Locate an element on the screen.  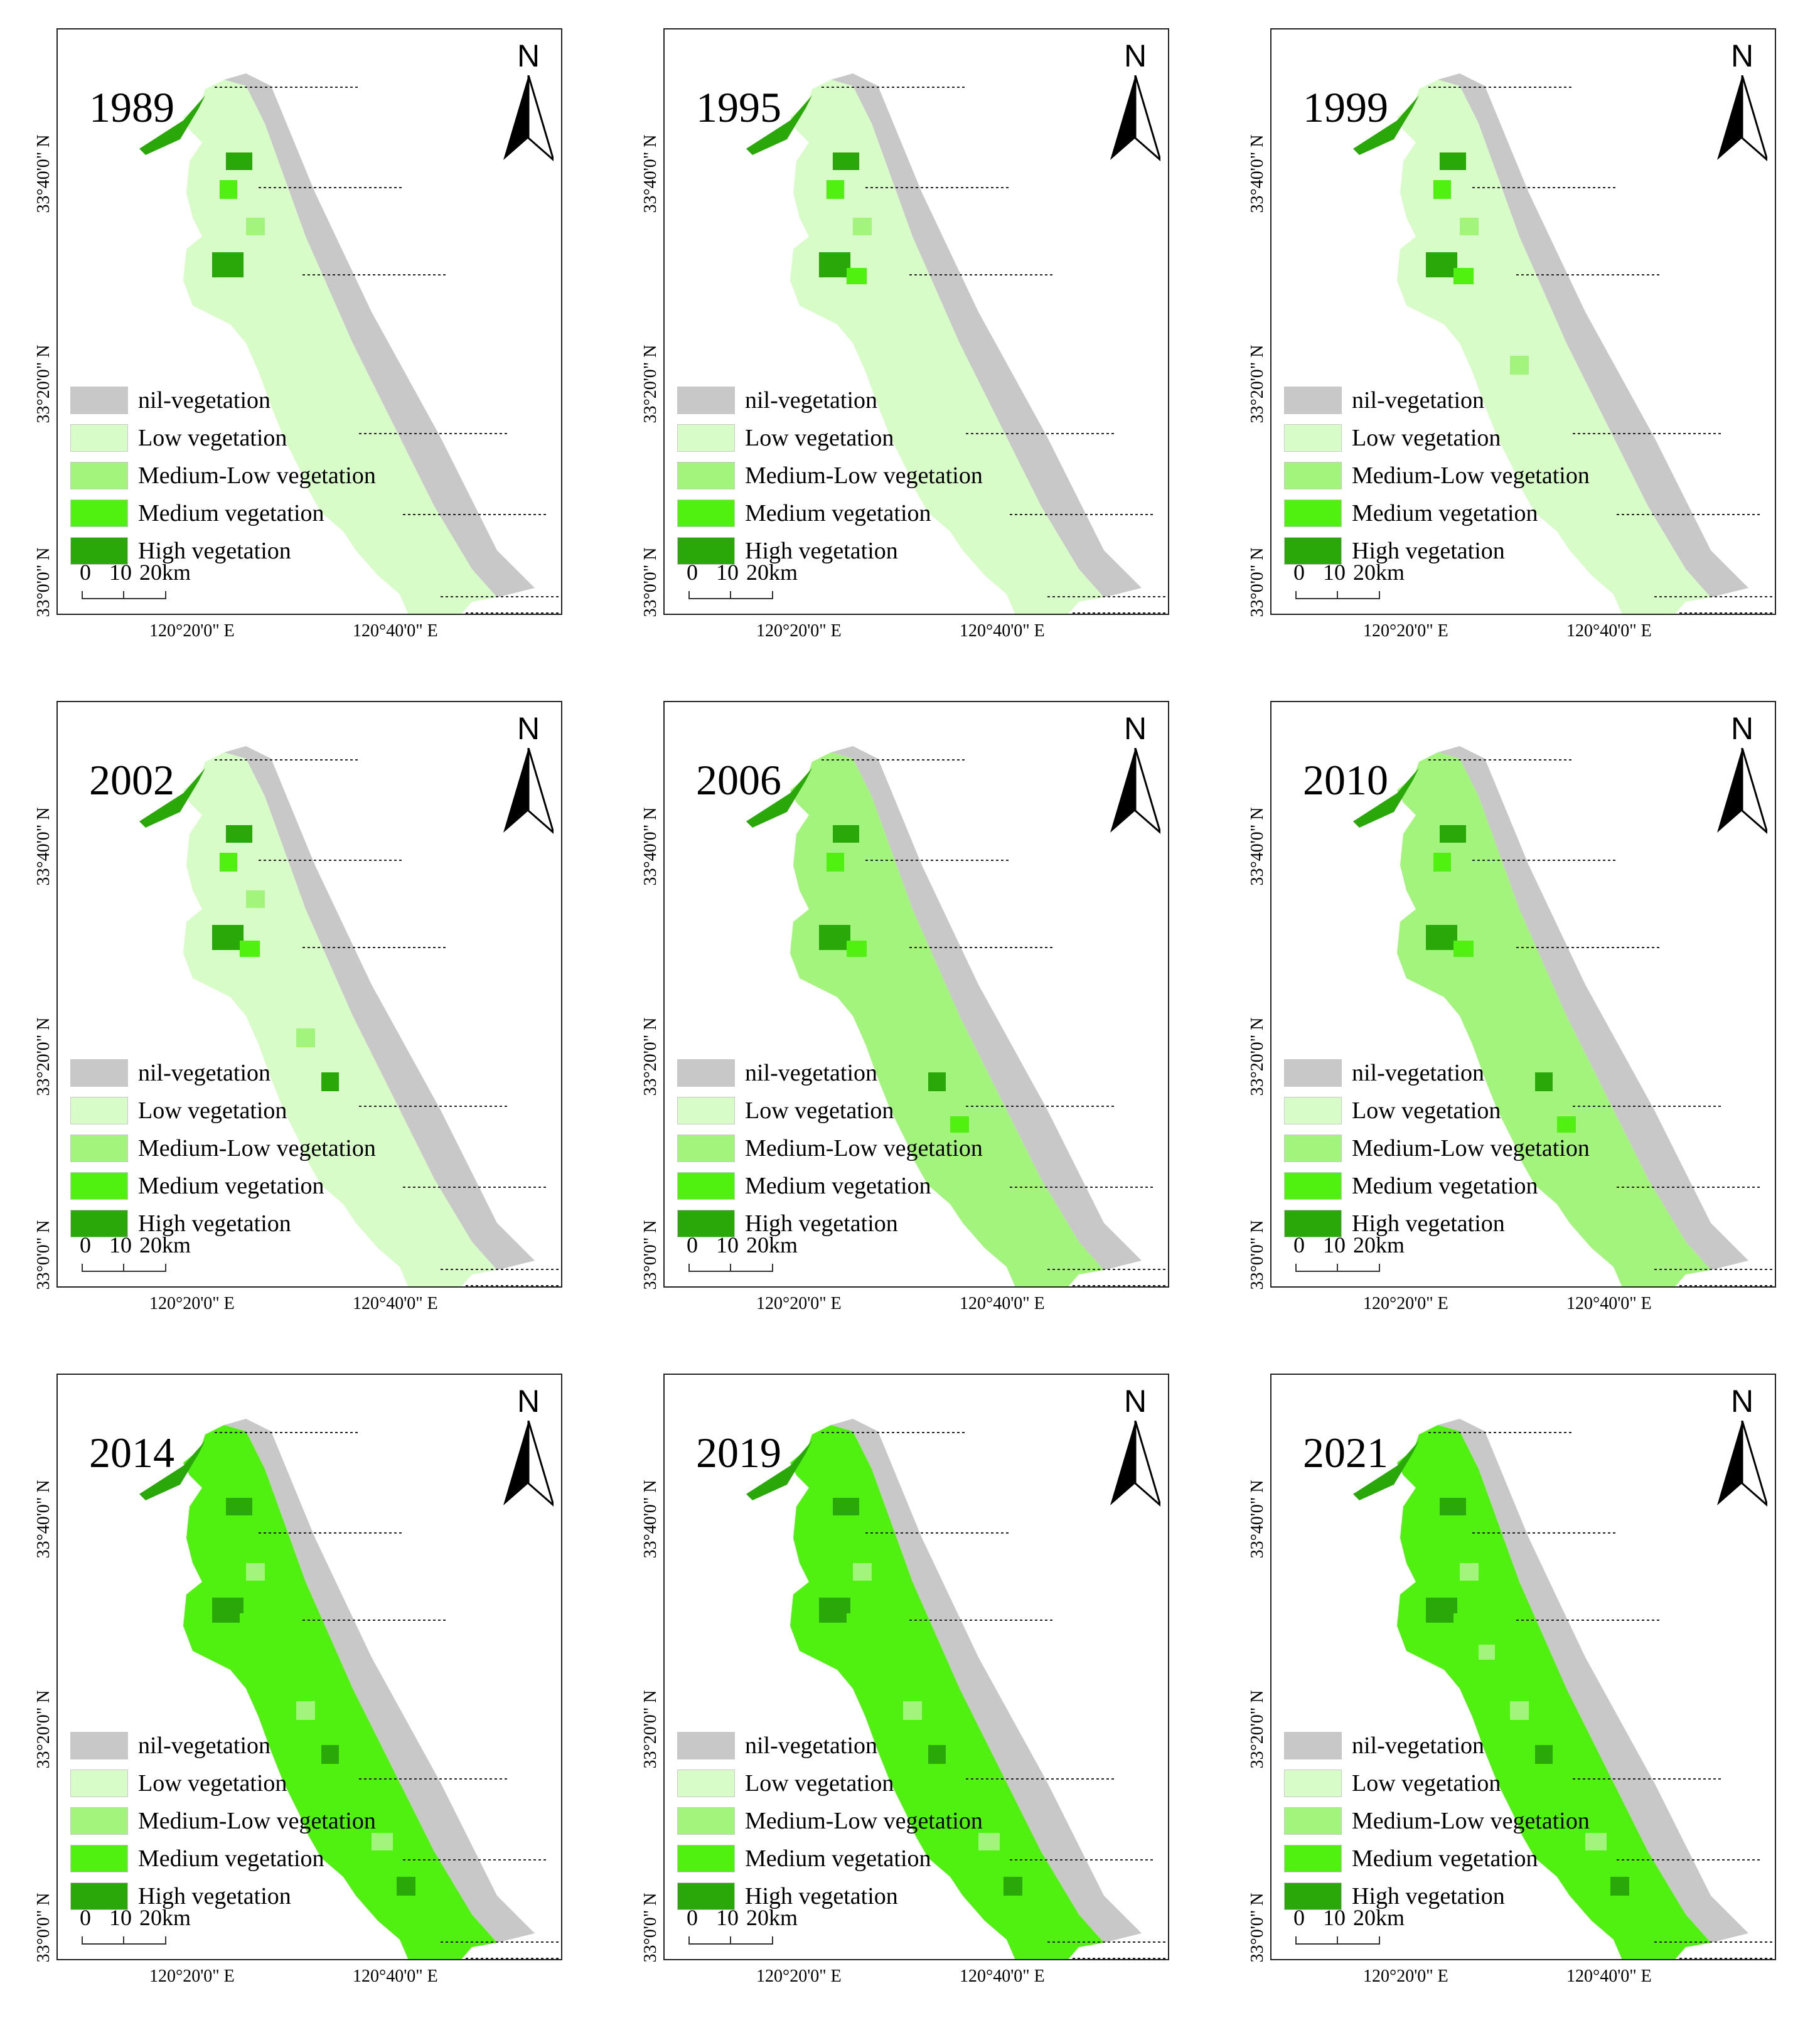
longitude-label: 120°40'0" E is located at coordinates (1609, 1976).